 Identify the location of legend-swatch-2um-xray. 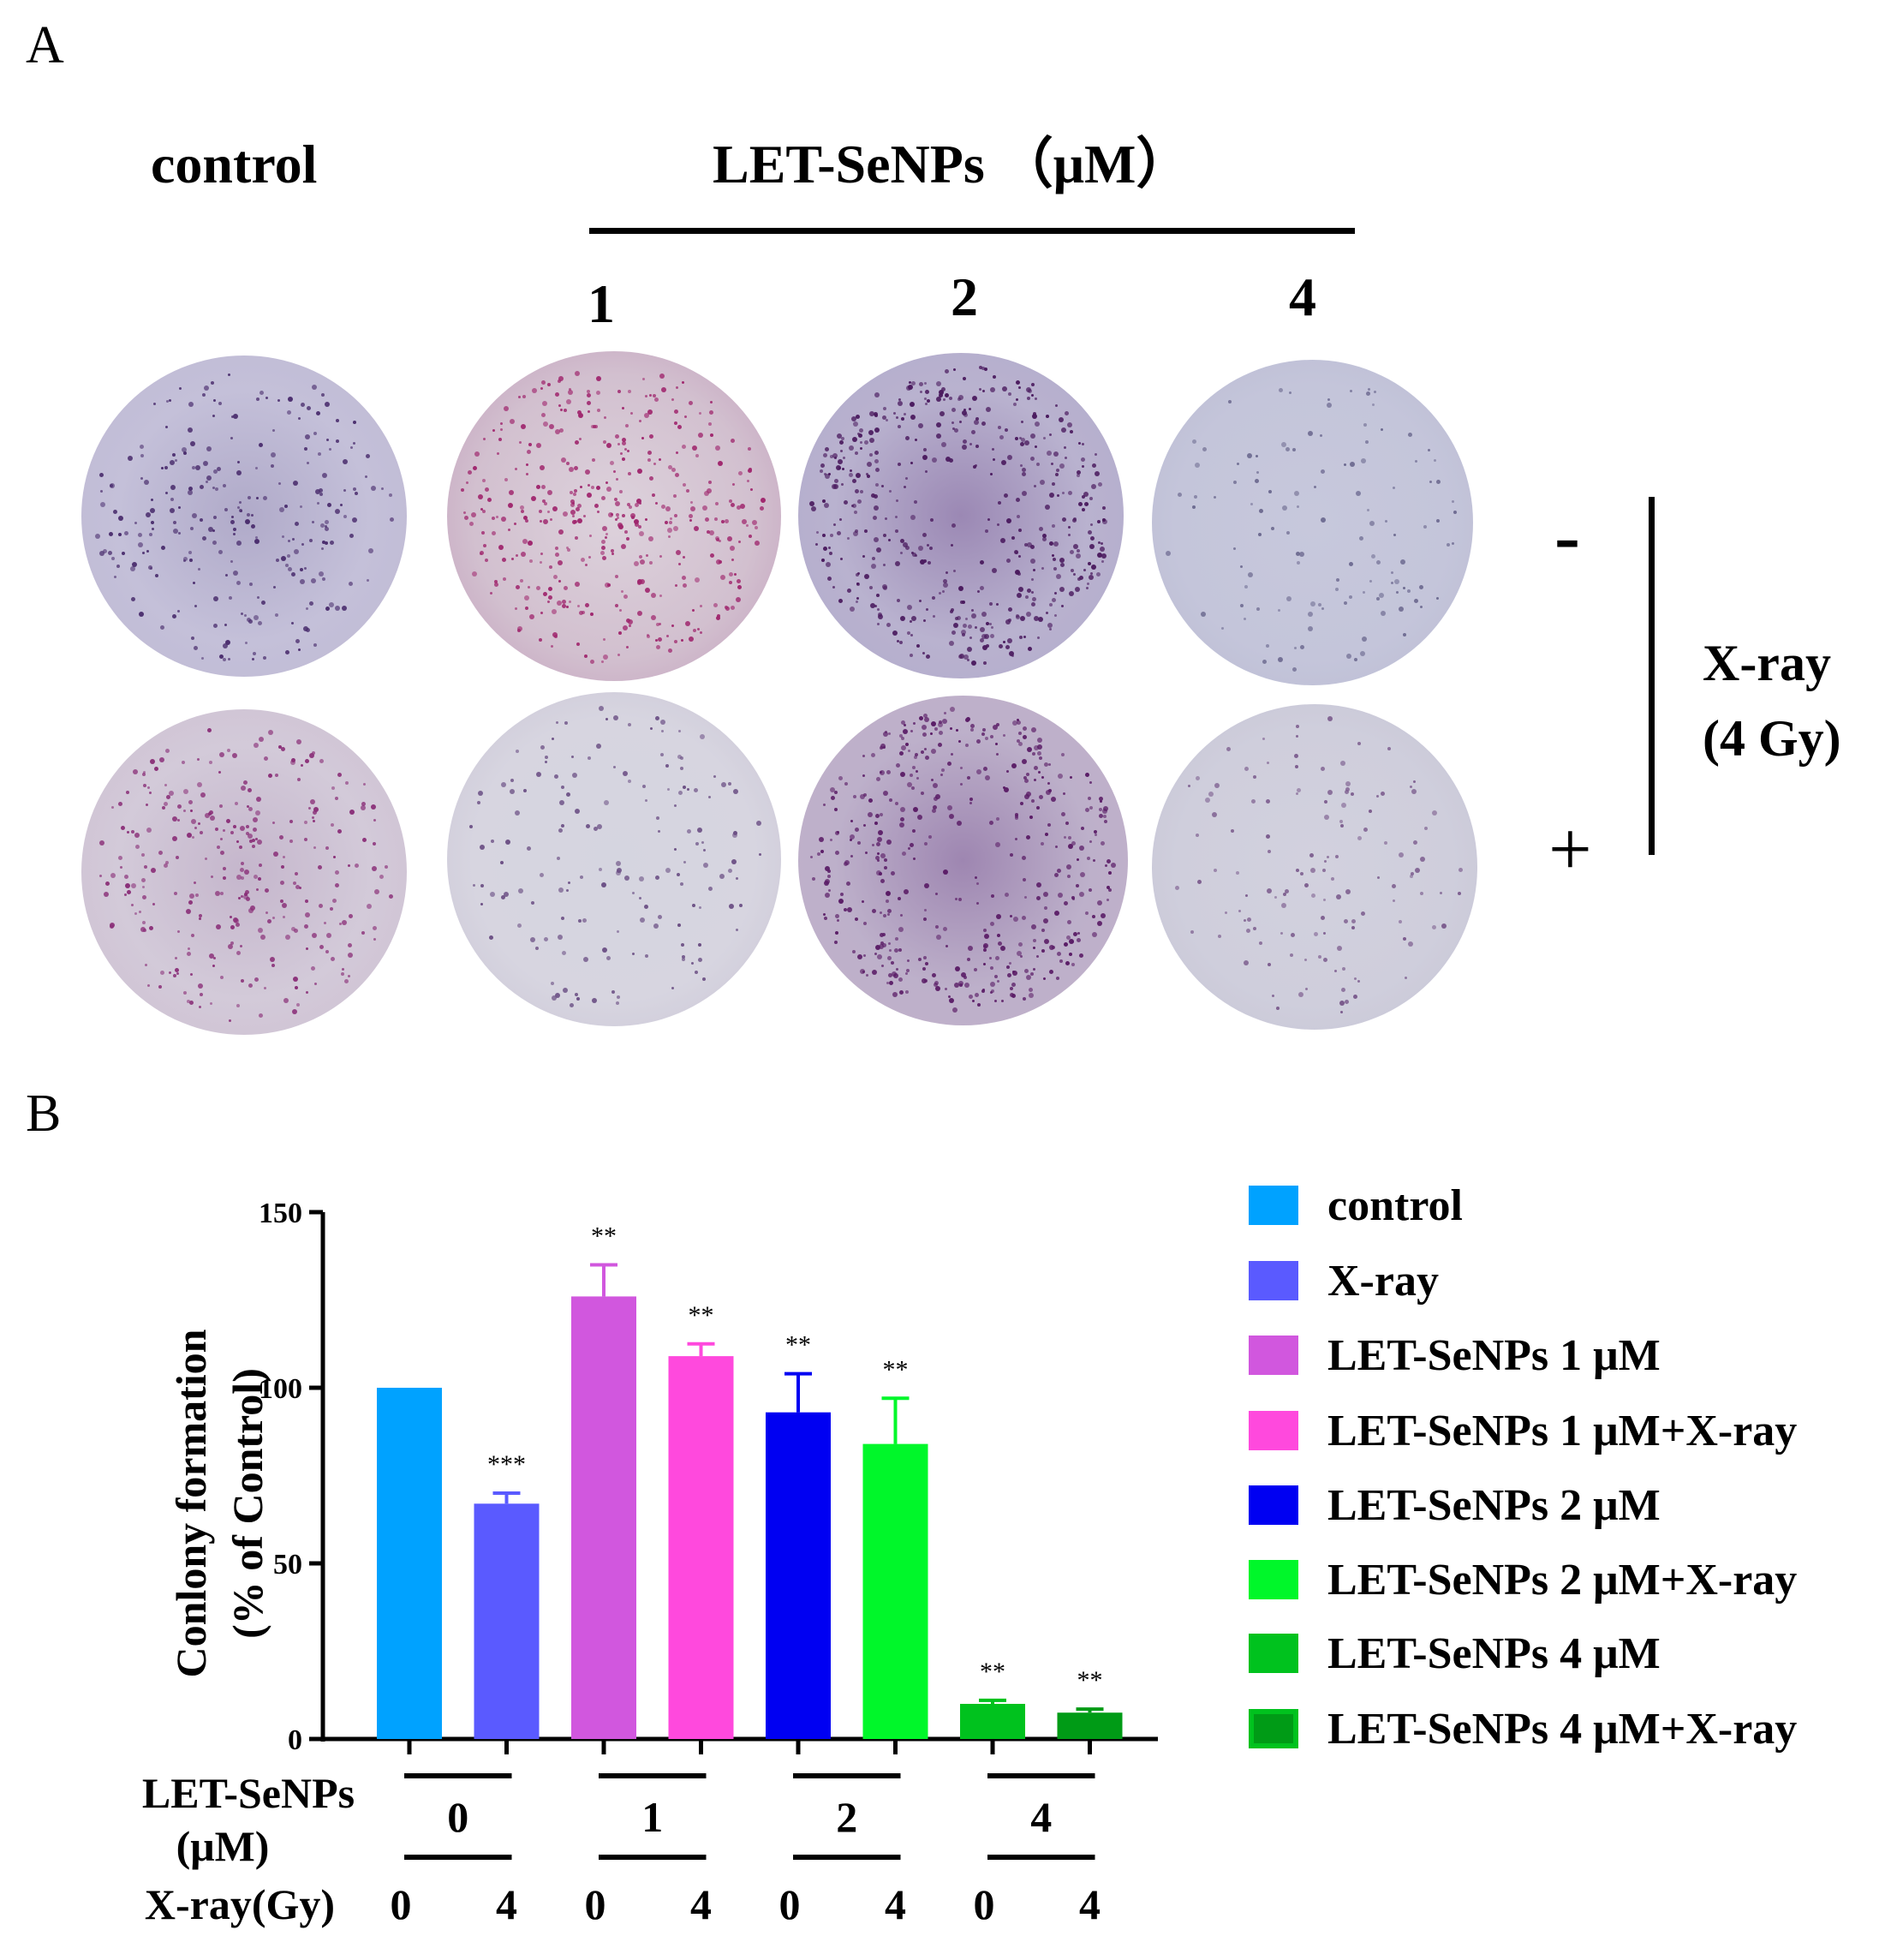
(1273, 1580).